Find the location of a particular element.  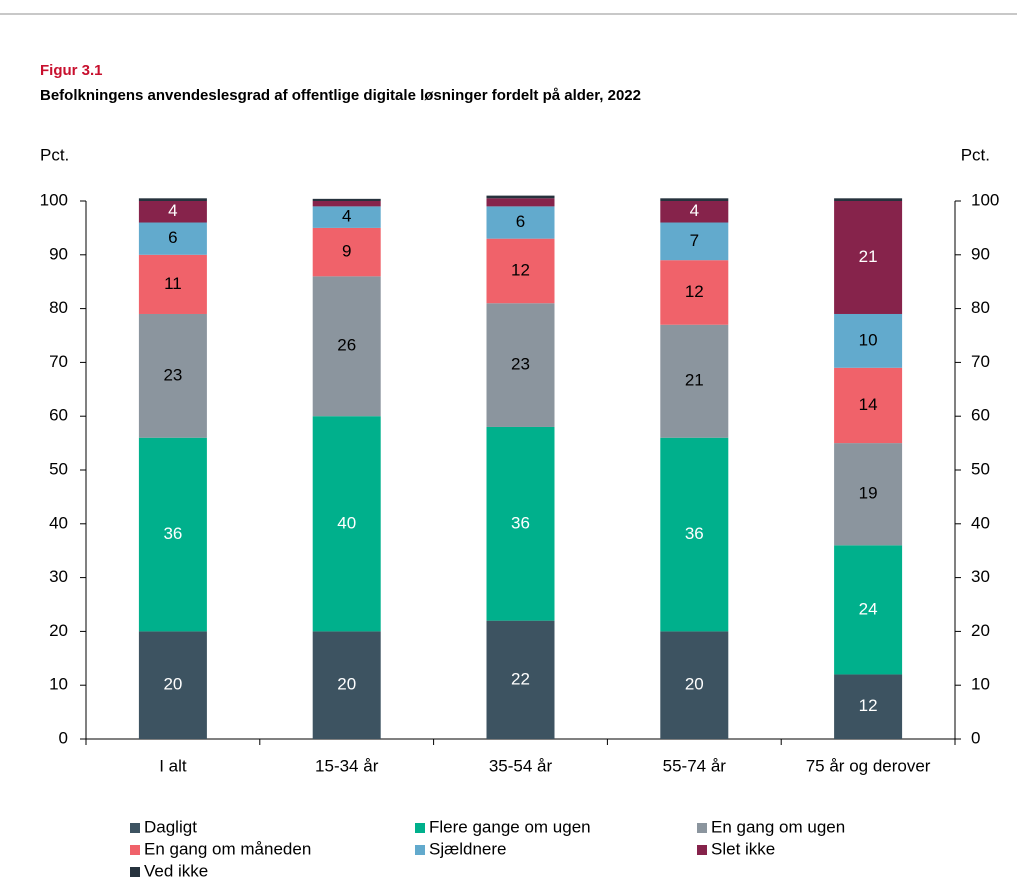

legend-label: Slet ikke is located at coordinates (743, 848).